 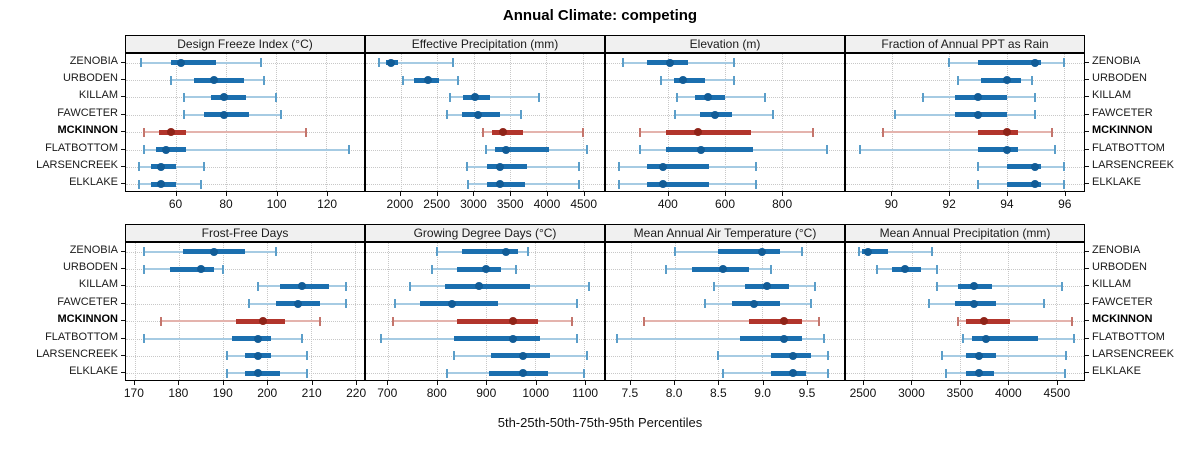 What do you see at coordinates (245, 44) in the screenshot?
I see `panel-strip-label: Design Freeze Index (°C)` at bounding box center [245, 44].